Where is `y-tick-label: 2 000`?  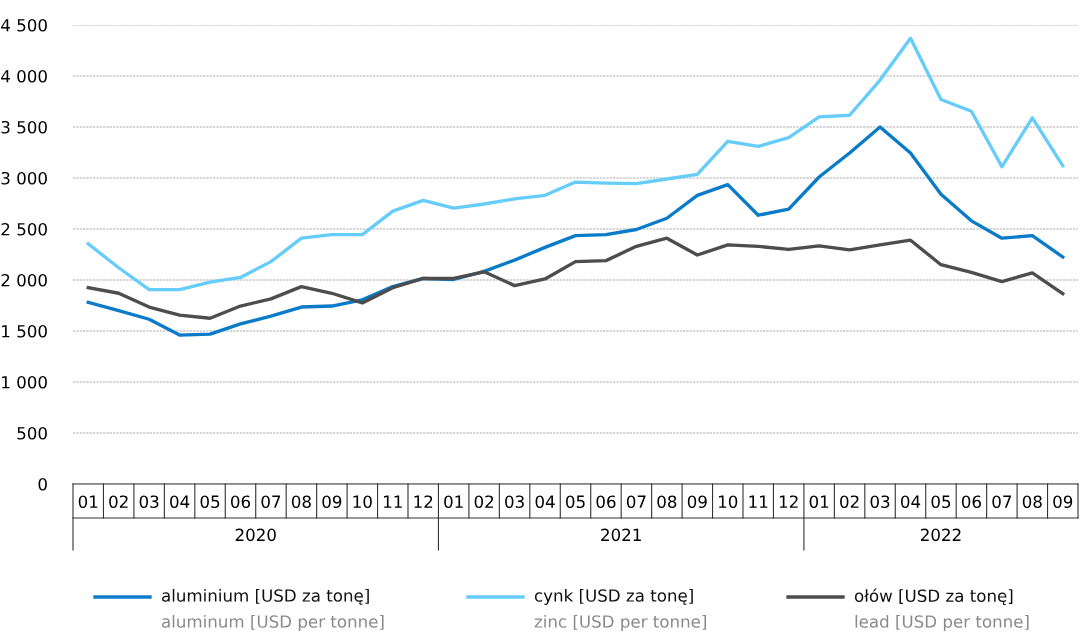 y-tick-label: 2 000 is located at coordinates (24, 280).